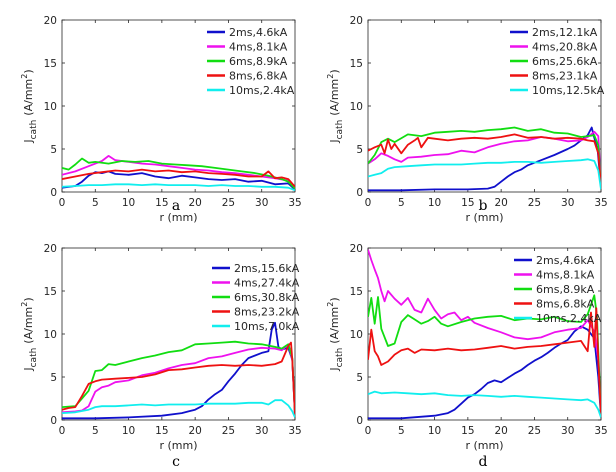 Image resolution: width=616 pixels, height=472 pixels. What do you see at coordinates (267, 268) in the screenshot?
I see `legend-label: 2ms,15.6kA` at bounding box center [267, 268].